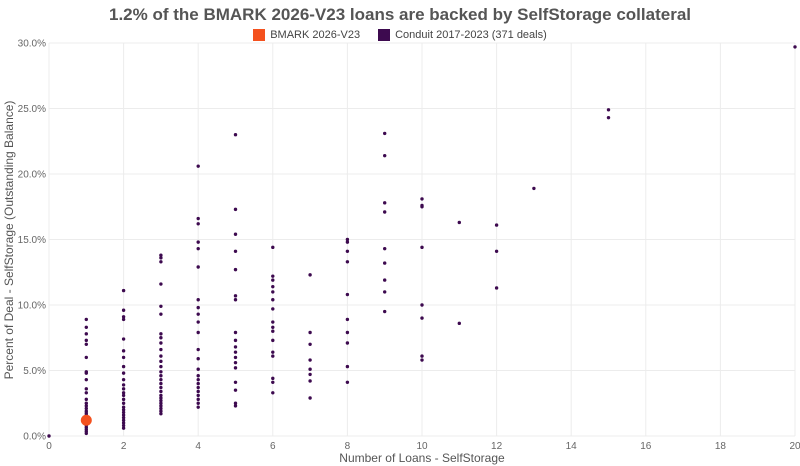 The height and width of the screenshot is (466, 800). What do you see at coordinates (32, 109) in the screenshot?
I see `y-tick-label: 25.0%` at bounding box center [32, 109].